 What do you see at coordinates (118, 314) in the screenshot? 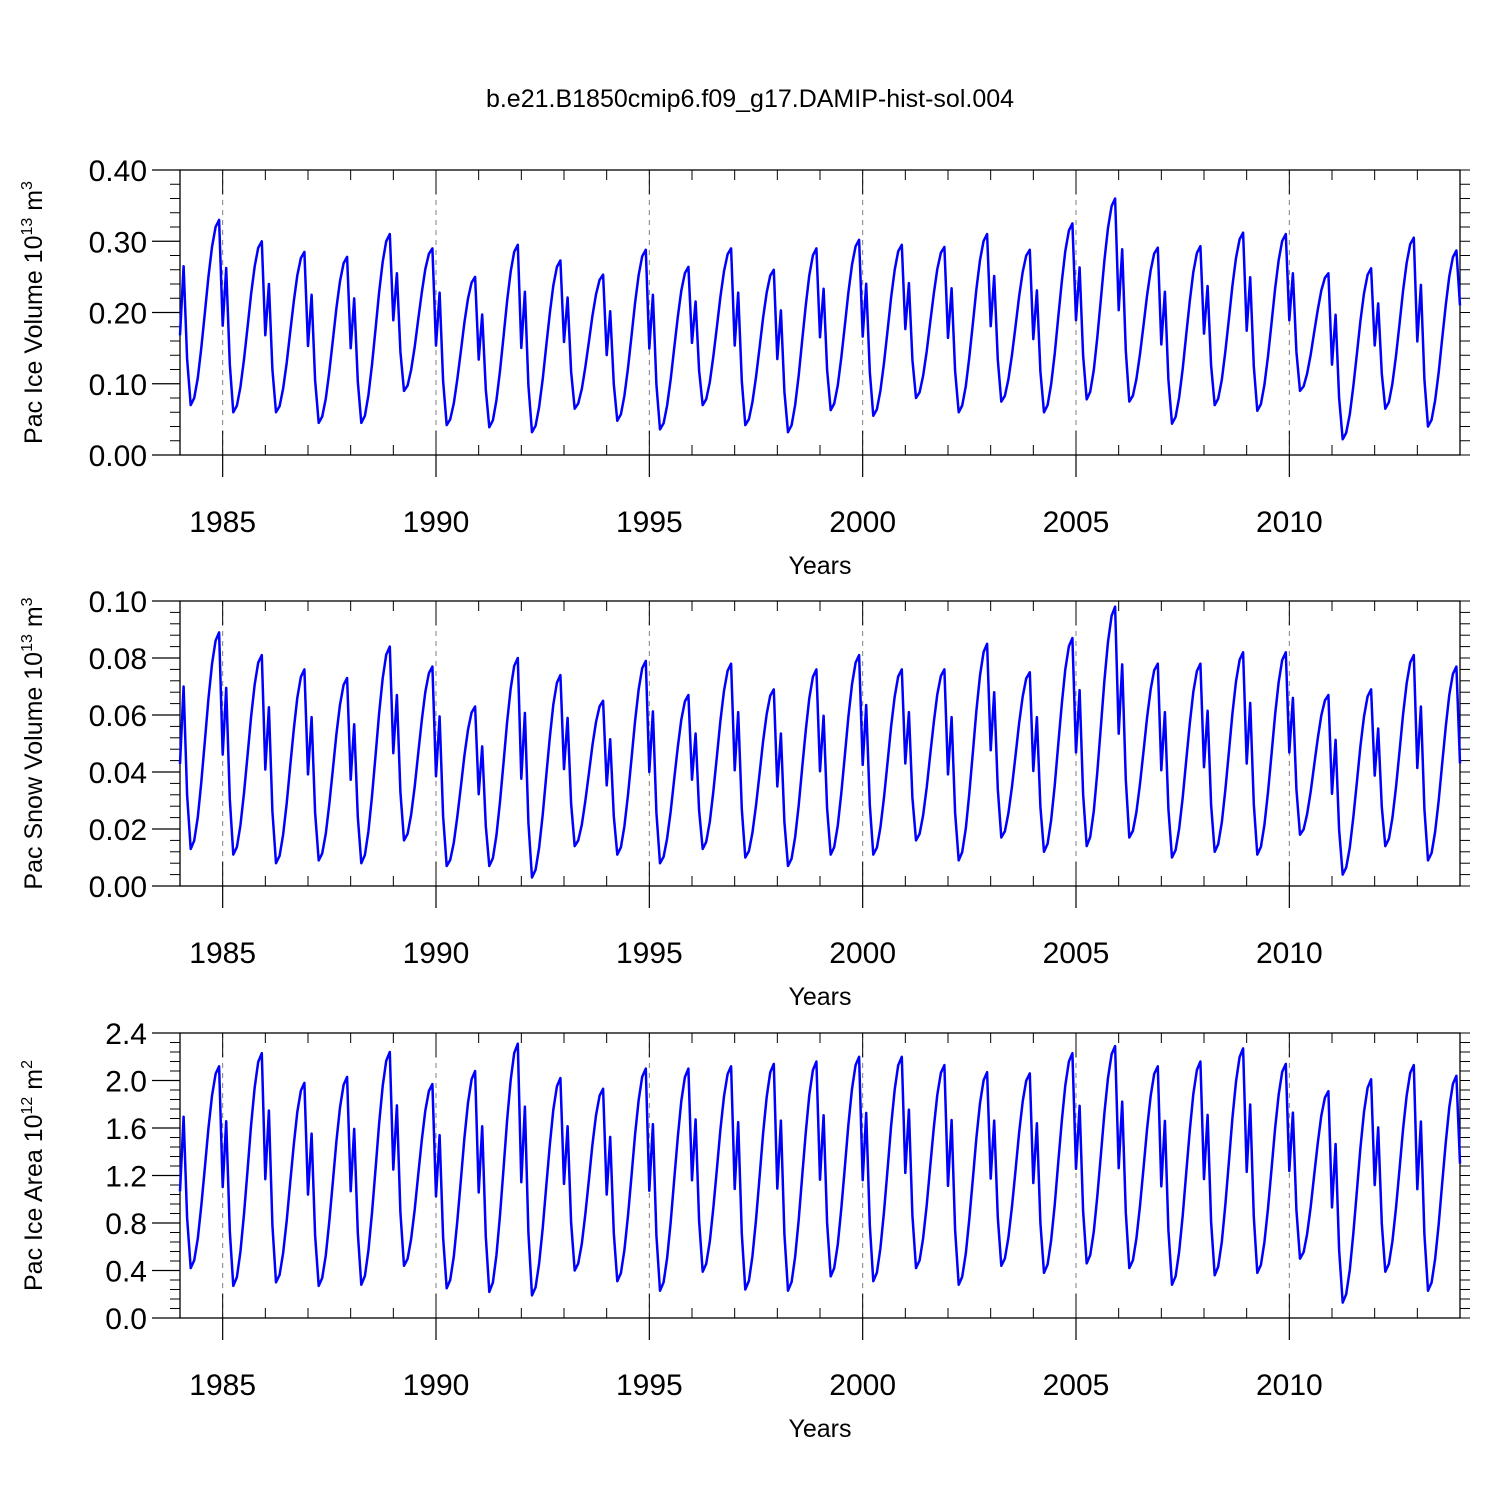
I see `y-tick-label: 0.20` at bounding box center [118, 314].